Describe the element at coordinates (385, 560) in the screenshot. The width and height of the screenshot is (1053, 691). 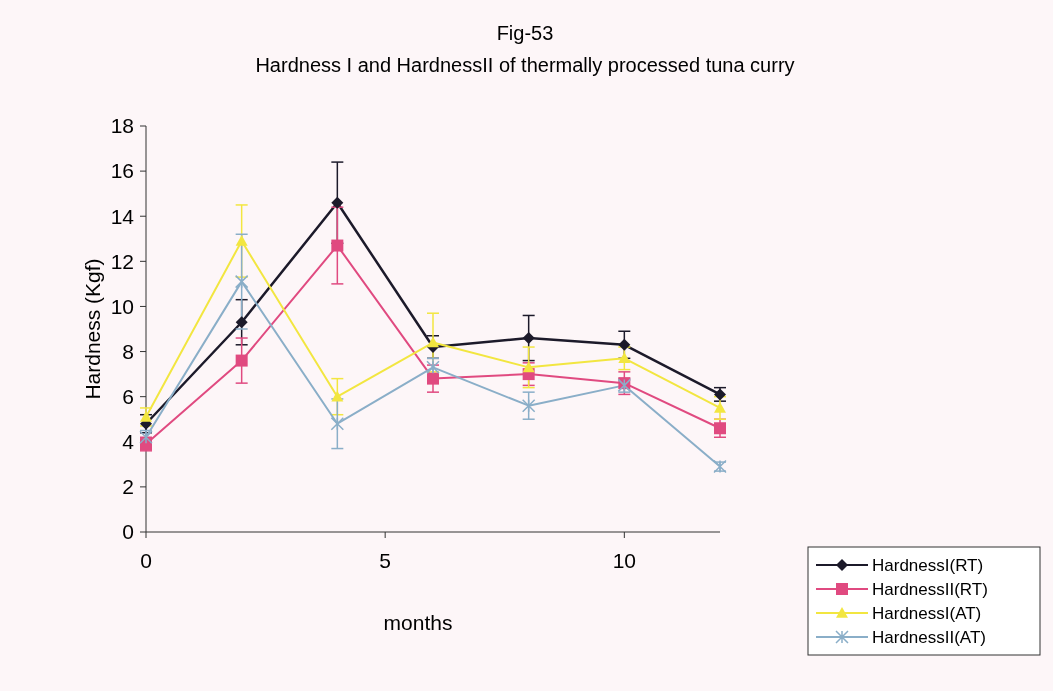
I see `x-tick-label: 5` at that location.